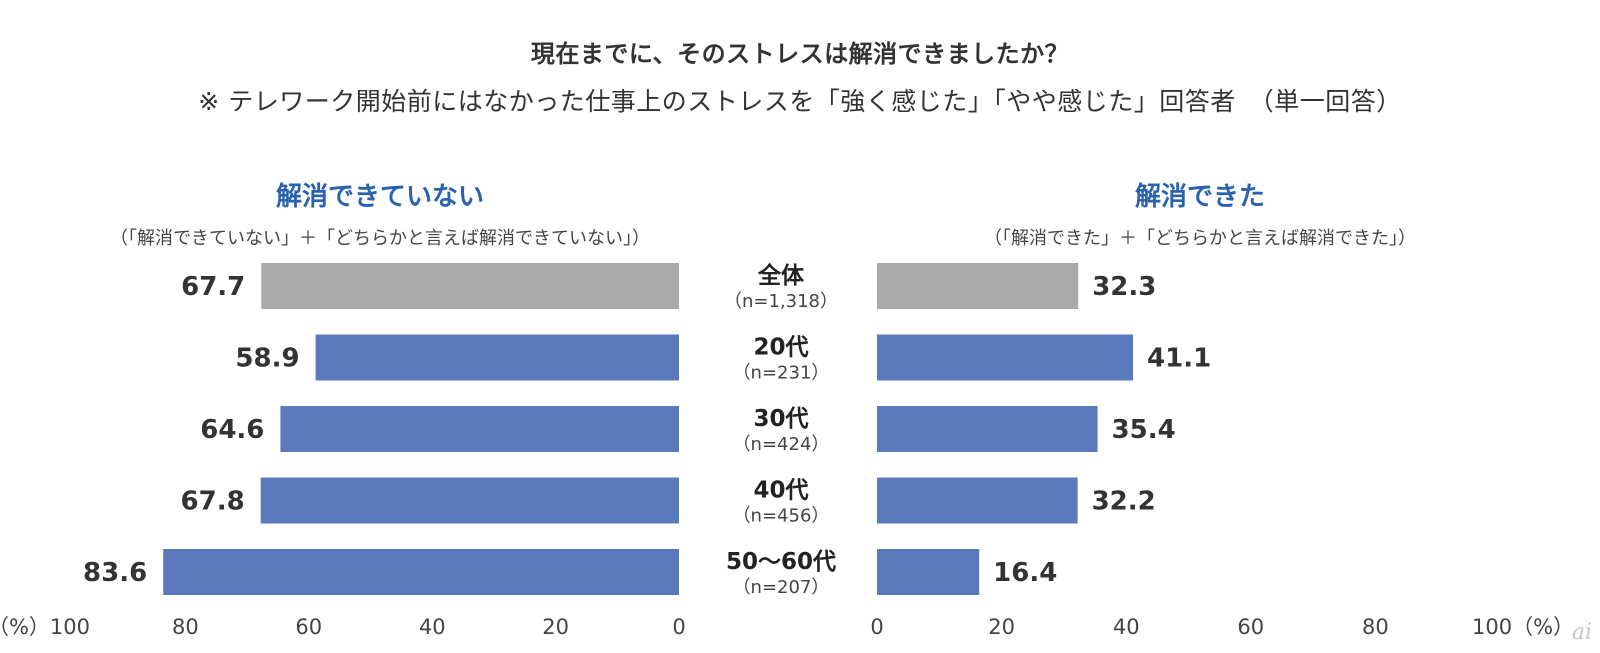 The image size is (1600, 653). I want to click on category-label: 全体, so click(781, 275).